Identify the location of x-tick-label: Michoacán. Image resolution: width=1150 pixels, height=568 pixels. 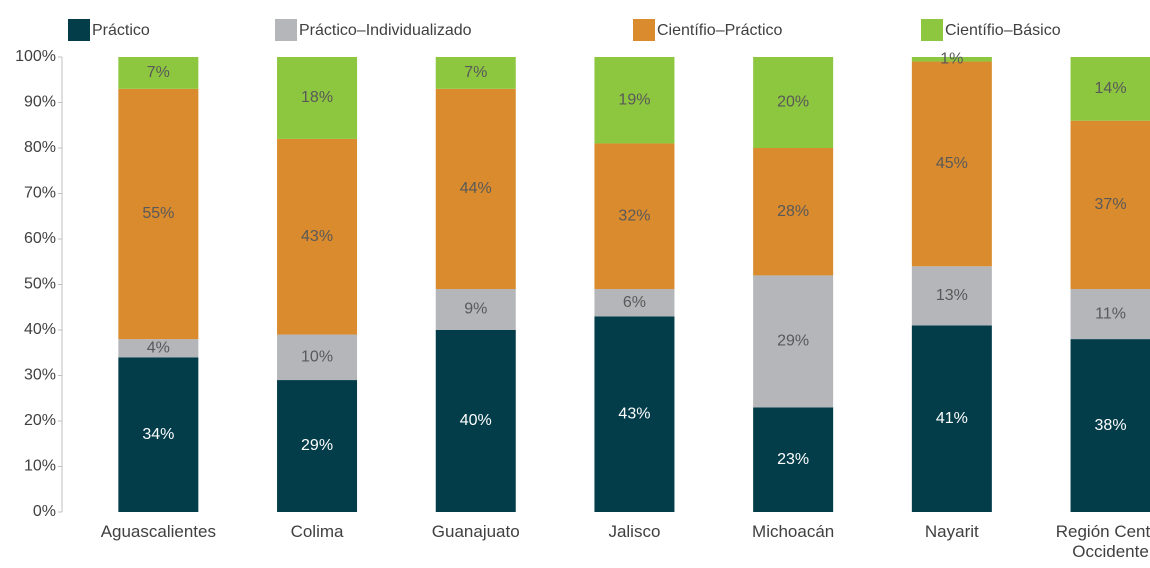
(793, 531).